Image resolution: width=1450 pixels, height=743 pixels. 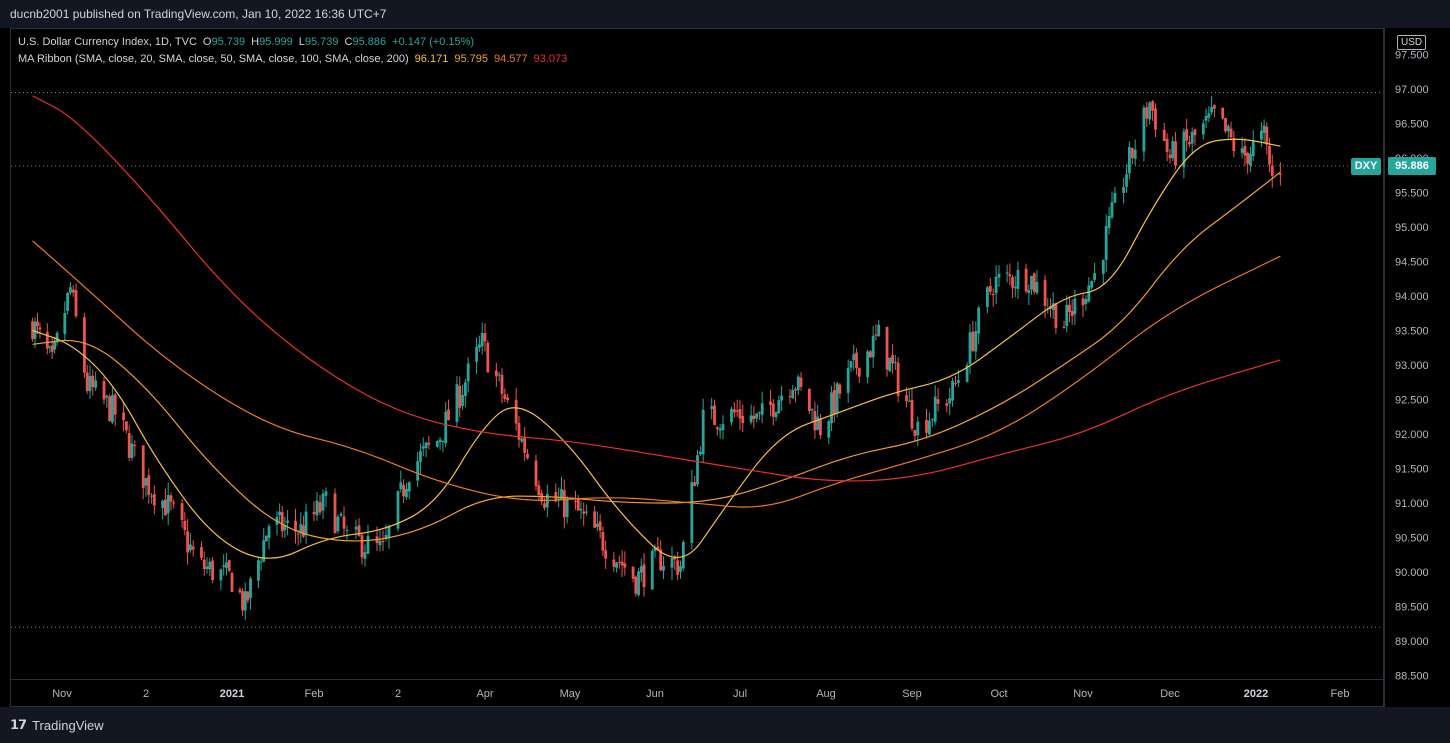 I want to click on time-tick-label: Sep, so click(x=912, y=694).